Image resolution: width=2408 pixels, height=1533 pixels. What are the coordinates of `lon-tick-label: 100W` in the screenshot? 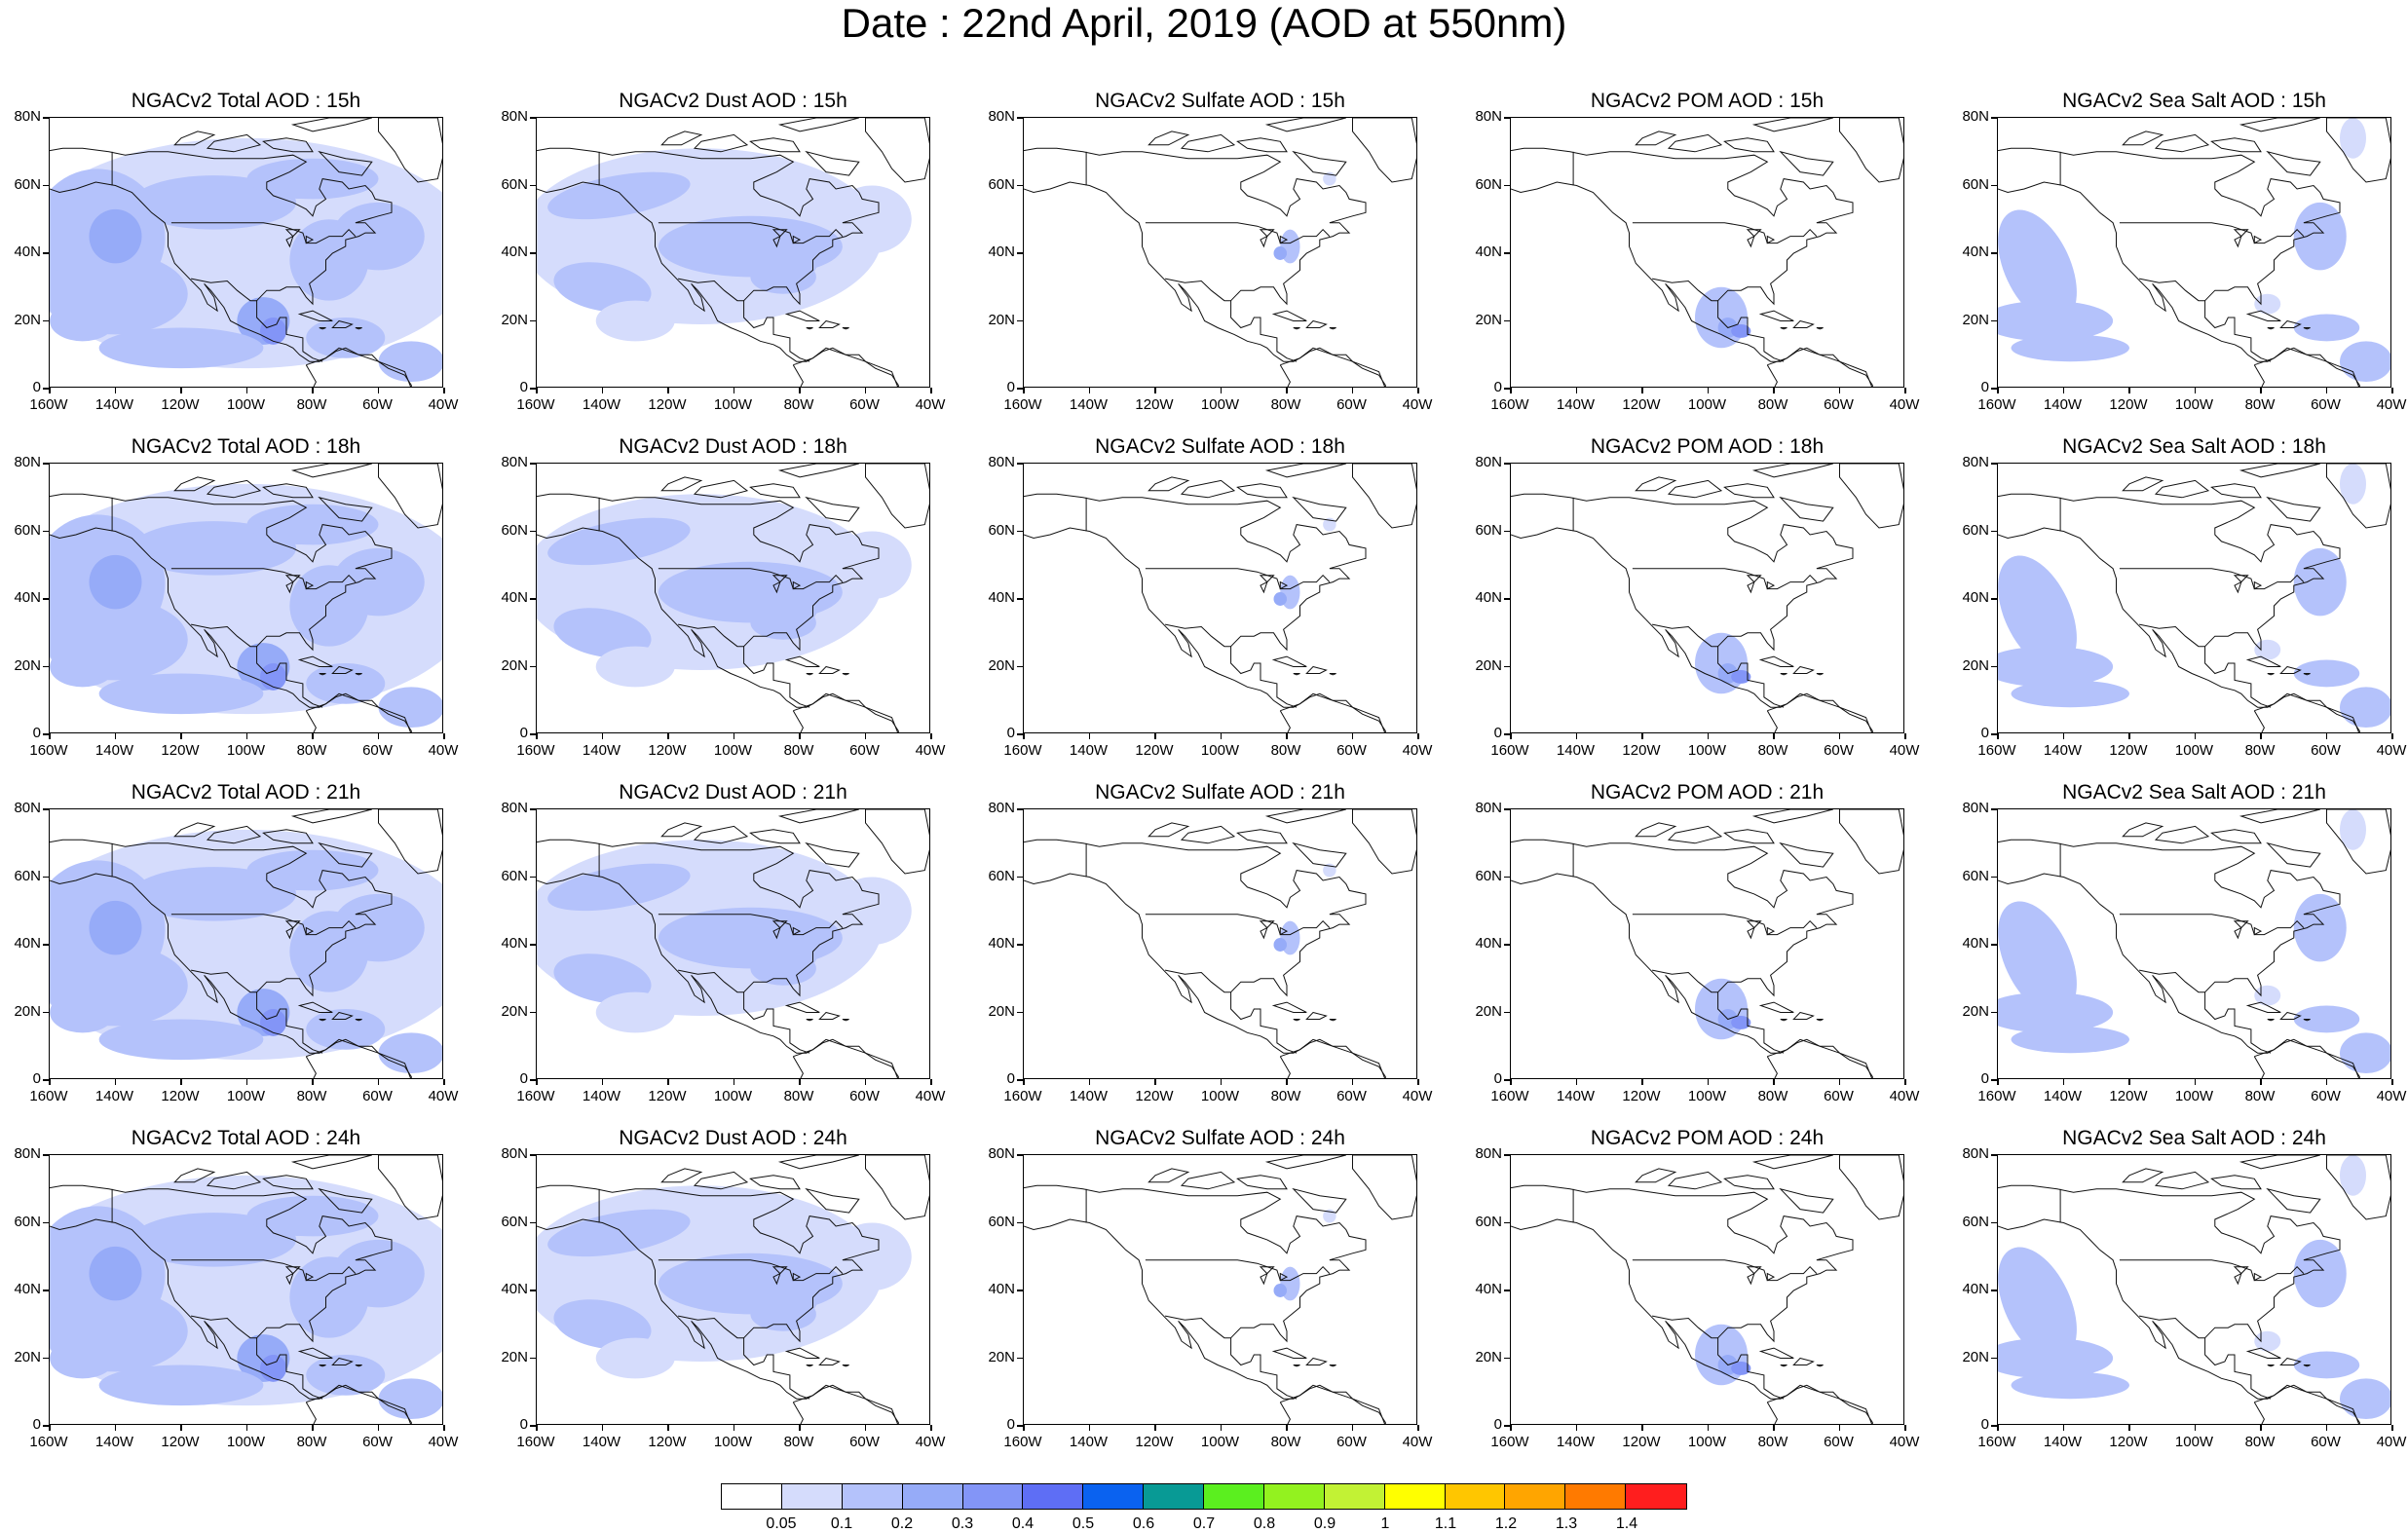 It's located at (246, 751).